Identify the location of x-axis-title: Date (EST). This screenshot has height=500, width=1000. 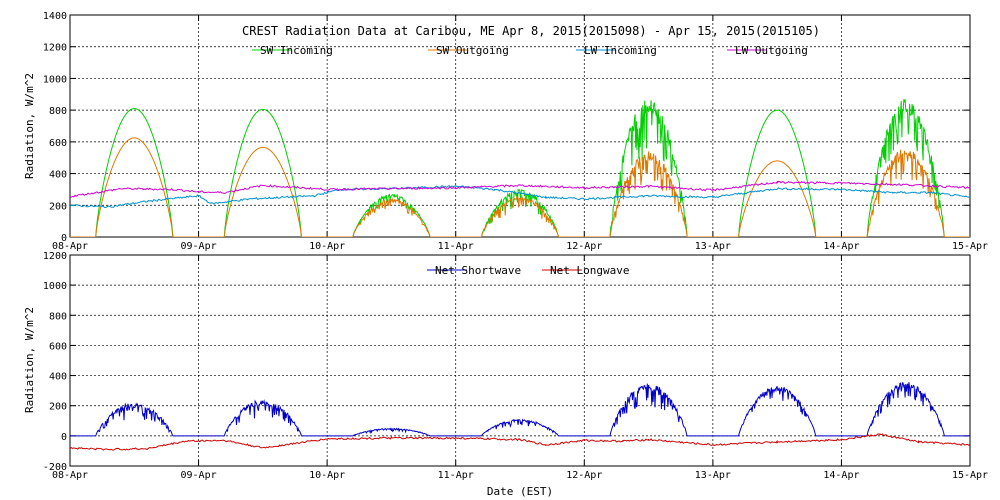
(520, 491).